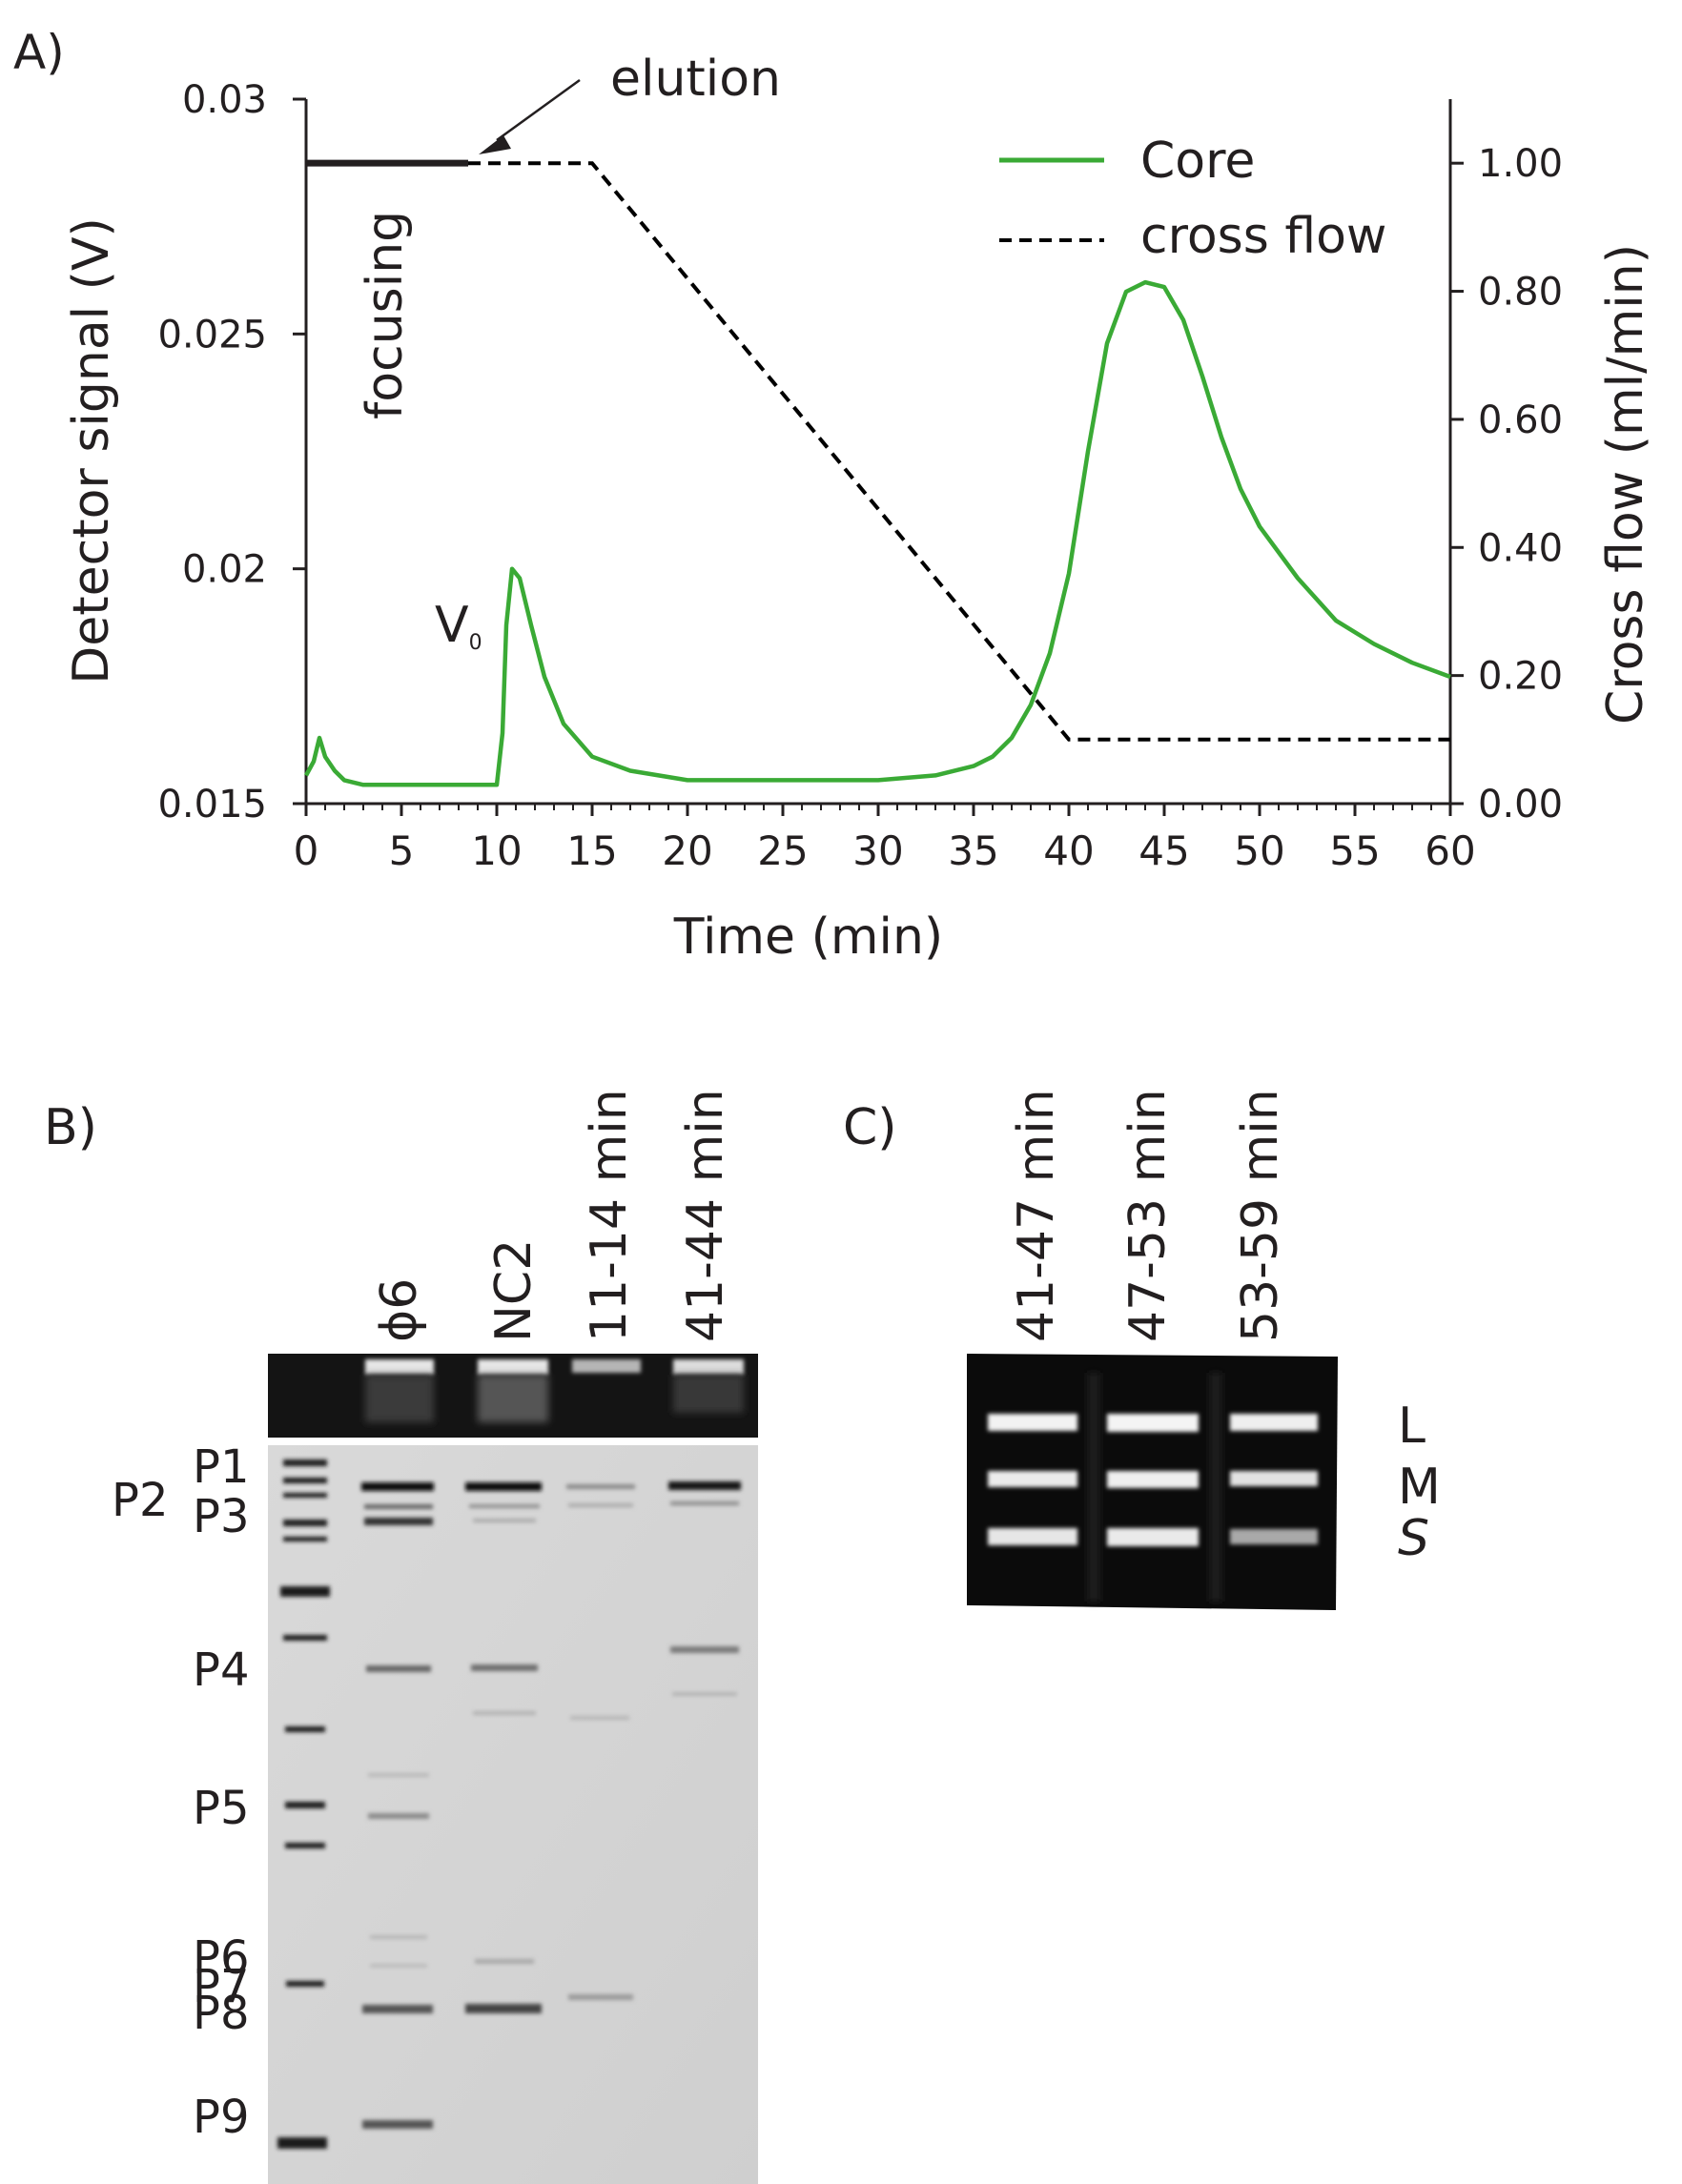 This screenshot has height=2184, width=1682. Describe the element at coordinates (591, 851) in the screenshot. I see `x-tick-label: 15` at that location.